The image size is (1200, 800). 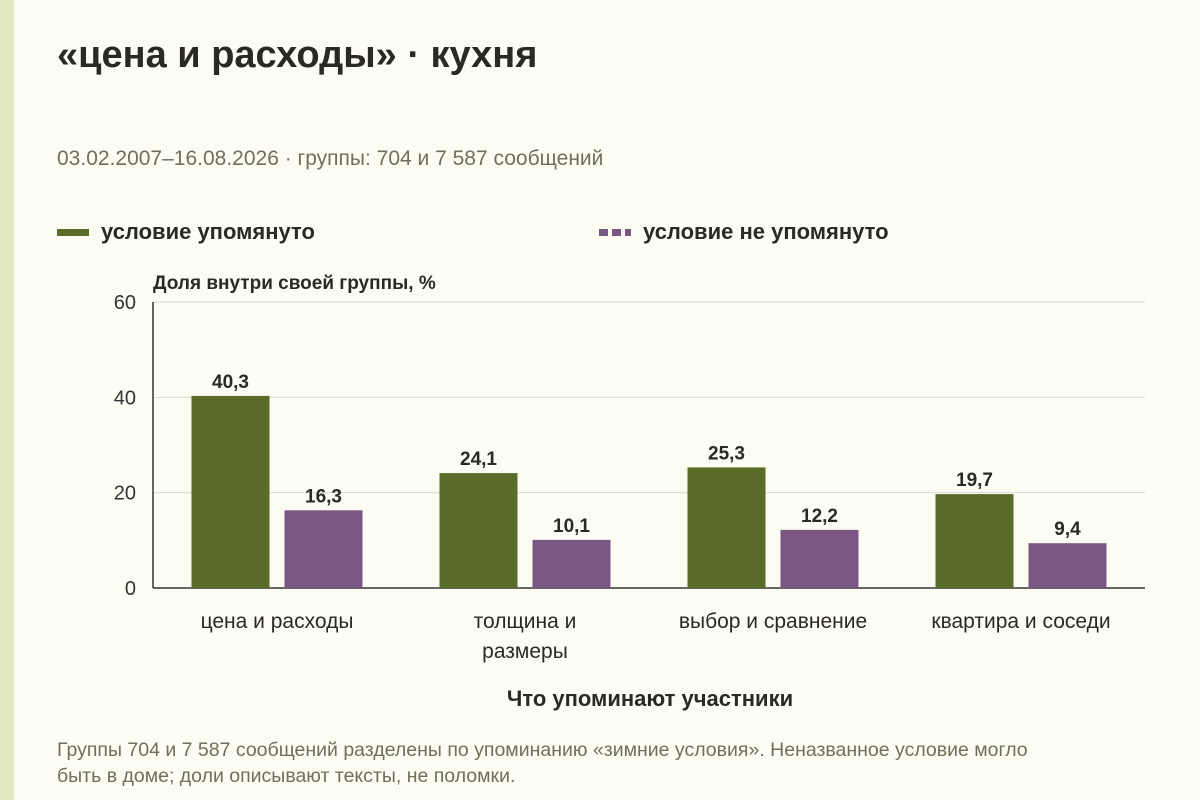 I want to click on legend-label-mentioned: условие упомянуто, so click(x=208, y=231).